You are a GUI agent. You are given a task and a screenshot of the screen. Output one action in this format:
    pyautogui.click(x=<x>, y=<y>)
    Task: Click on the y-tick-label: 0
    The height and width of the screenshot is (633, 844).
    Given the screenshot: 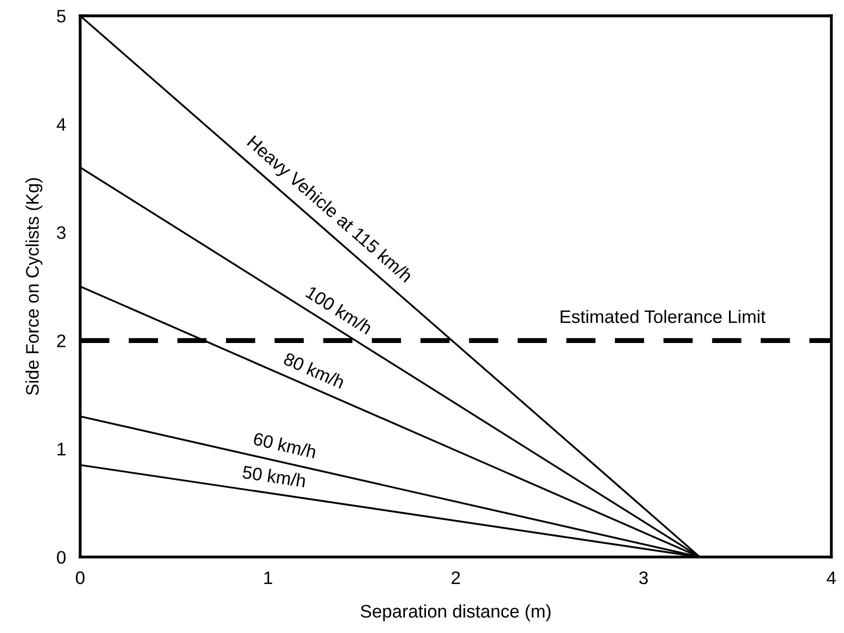 What is the action you would take?
    pyautogui.click(x=61, y=557)
    